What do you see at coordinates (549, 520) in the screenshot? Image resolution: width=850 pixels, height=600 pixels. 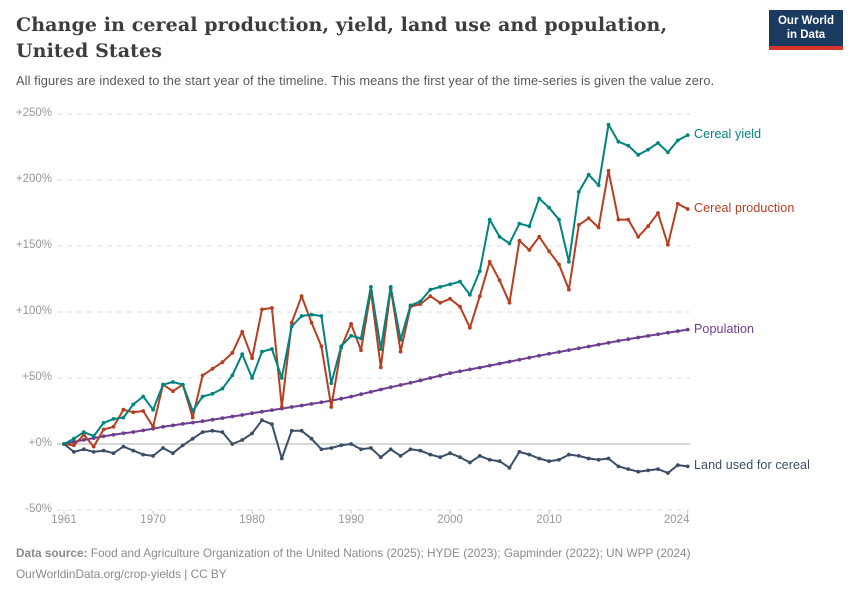 I see `x-axis-tick-label: 2010` at bounding box center [549, 520].